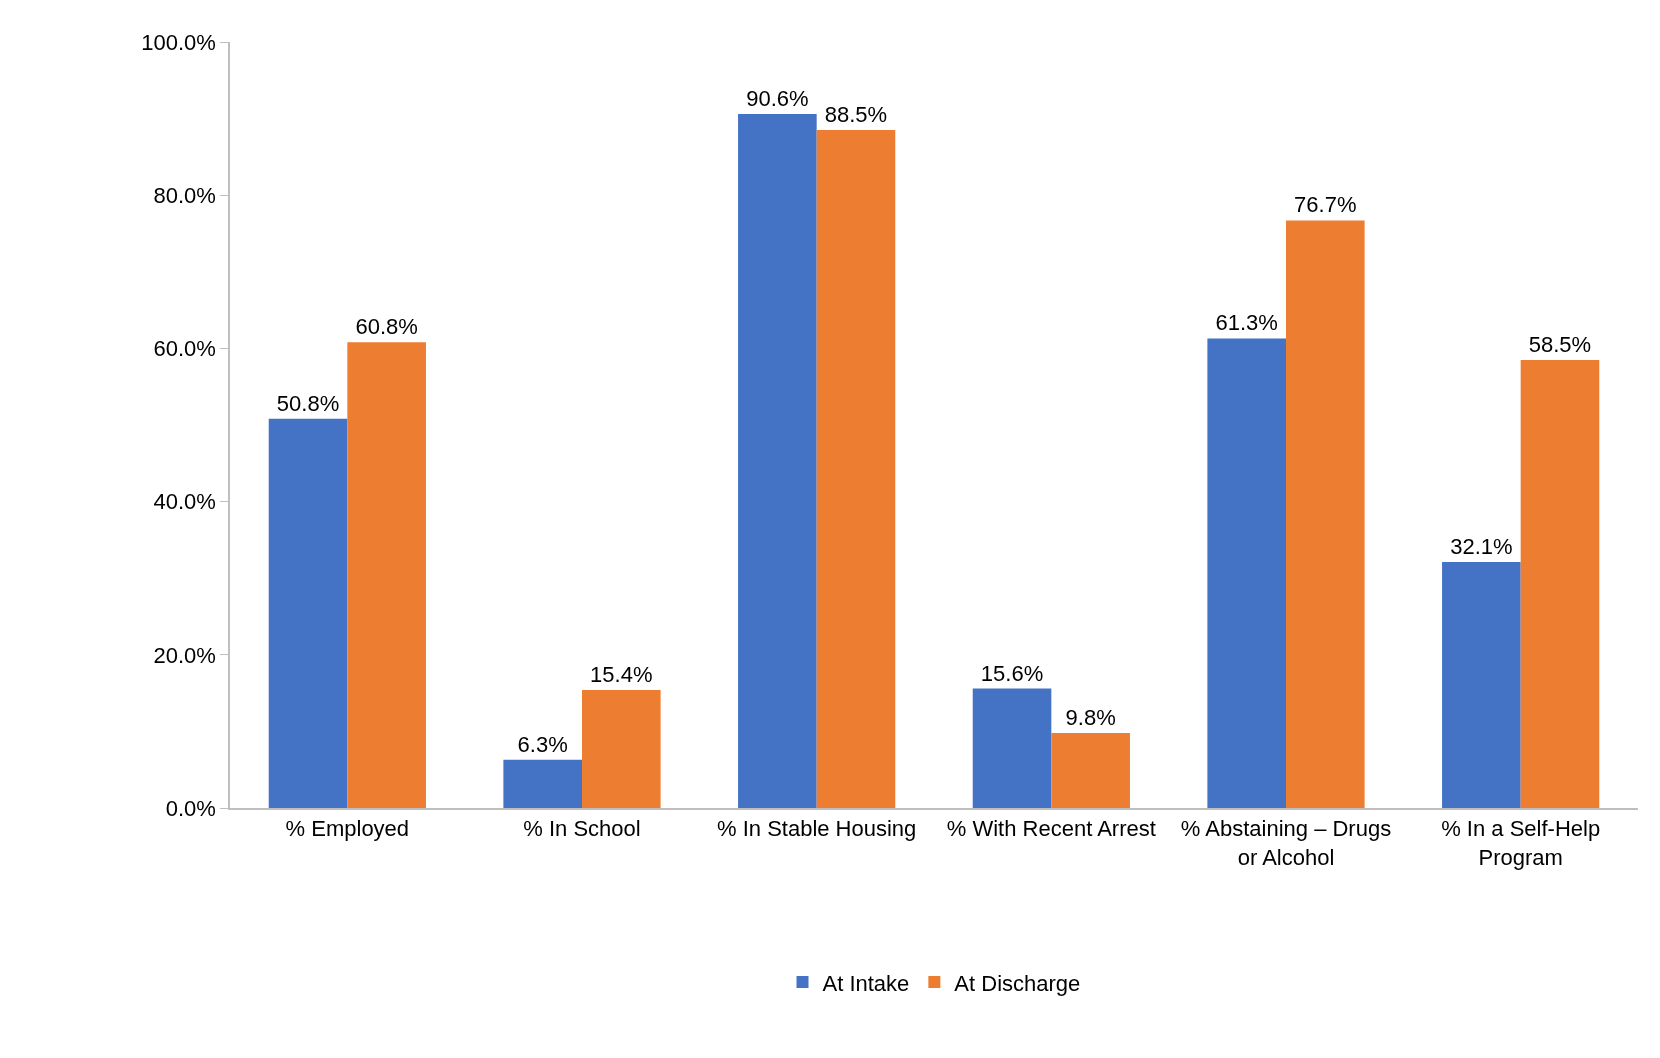  Describe the element at coordinates (817, 829) in the screenshot. I see `x-tick-label: % In Stable Housing` at that location.